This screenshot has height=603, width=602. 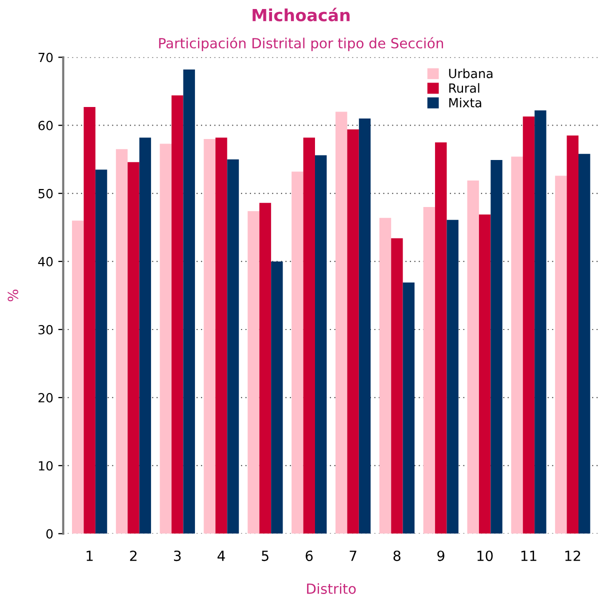 What do you see at coordinates (177, 556) in the screenshot?
I see `x-tick-label: 3` at bounding box center [177, 556].